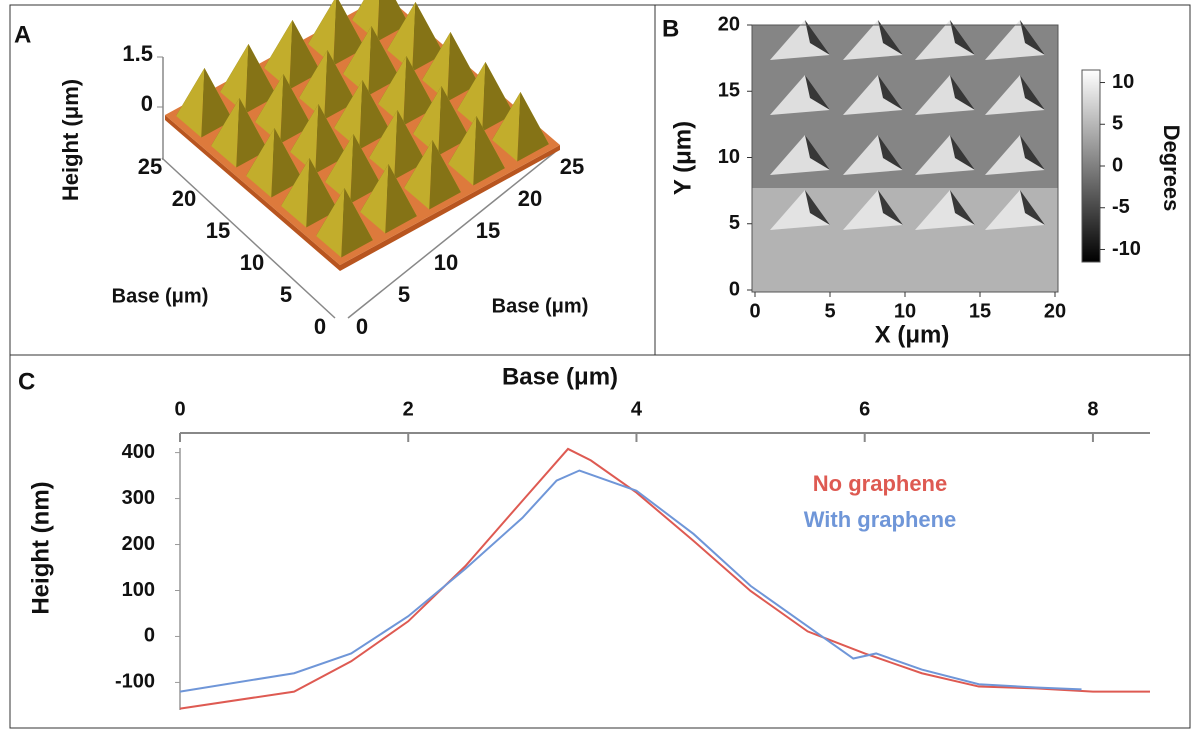 The image size is (1194, 732). What do you see at coordinates (184, 198) in the screenshot?
I see `y-tick-label: 20` at bounding box center [184, 198].